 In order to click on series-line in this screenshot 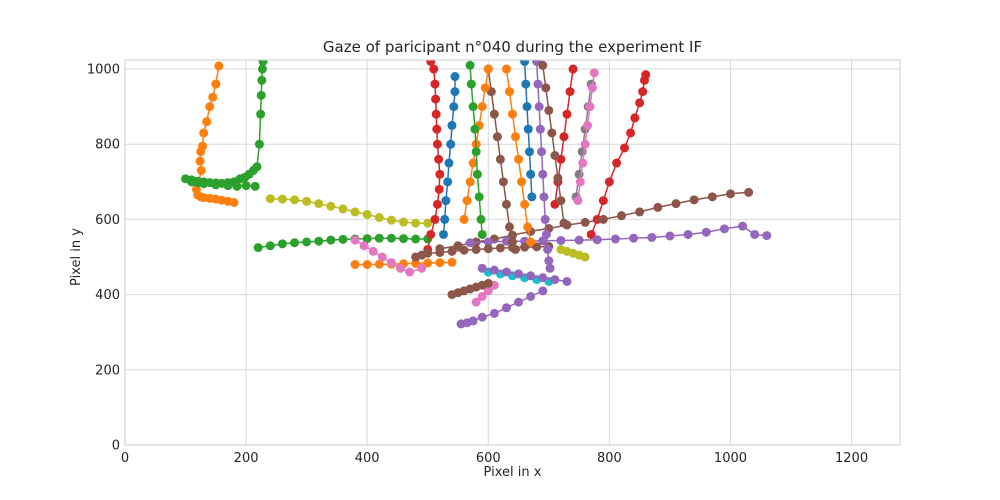, I will do `click(449, 155)`.